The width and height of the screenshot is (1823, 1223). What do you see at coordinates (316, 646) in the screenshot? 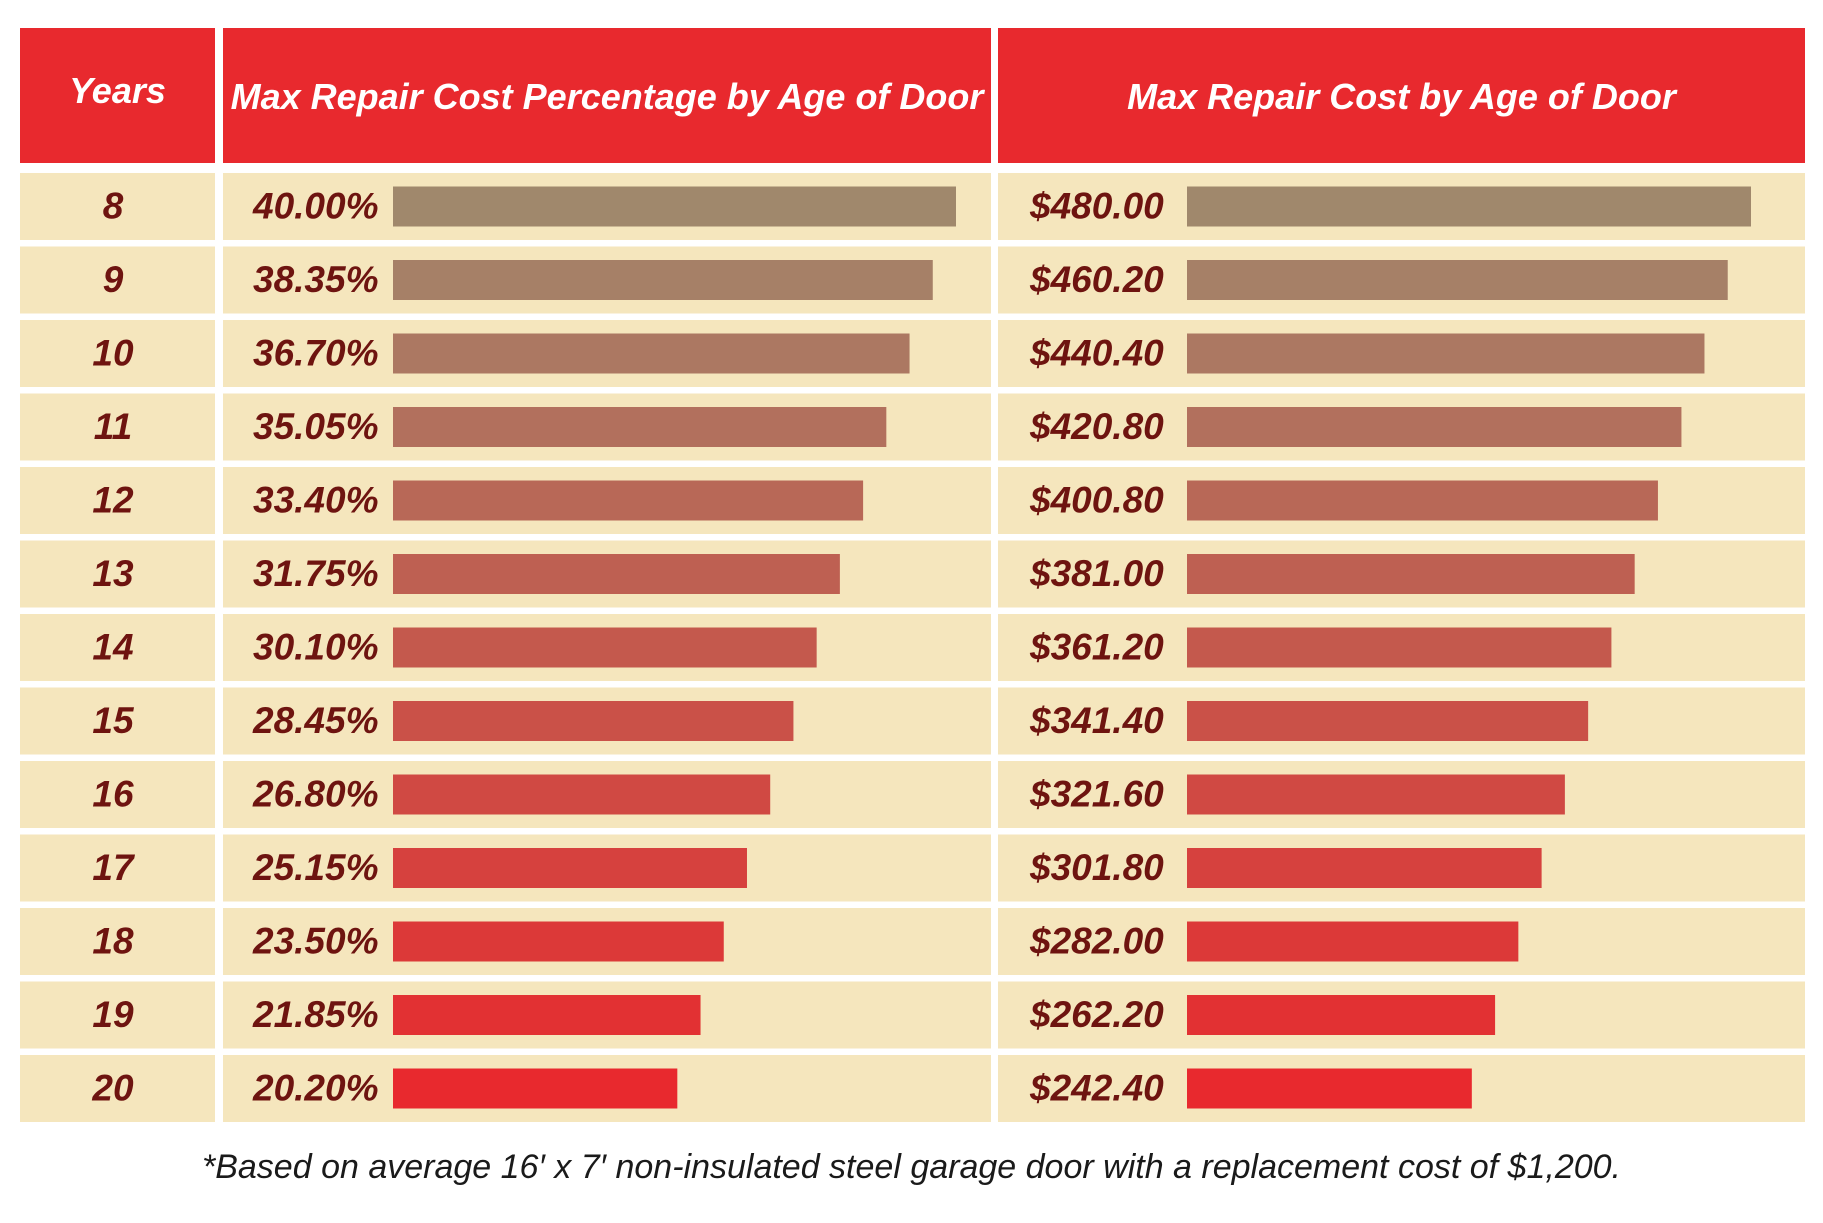
I see `percentage-label: 30.10%` at bounding box center [316, 646].